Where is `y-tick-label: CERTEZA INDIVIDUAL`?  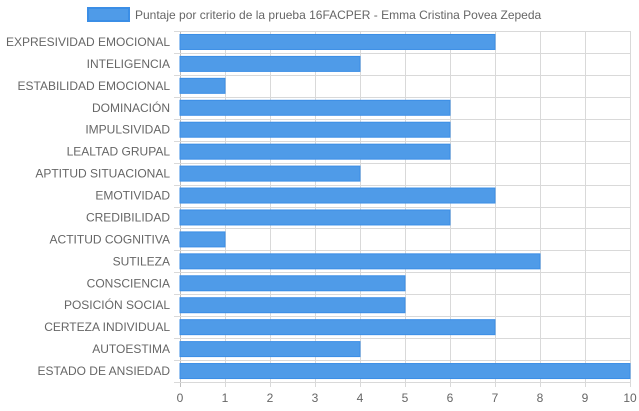 y-tick-label: CERTEZA INDIVIDUAL is located at coordinates (107, 327).